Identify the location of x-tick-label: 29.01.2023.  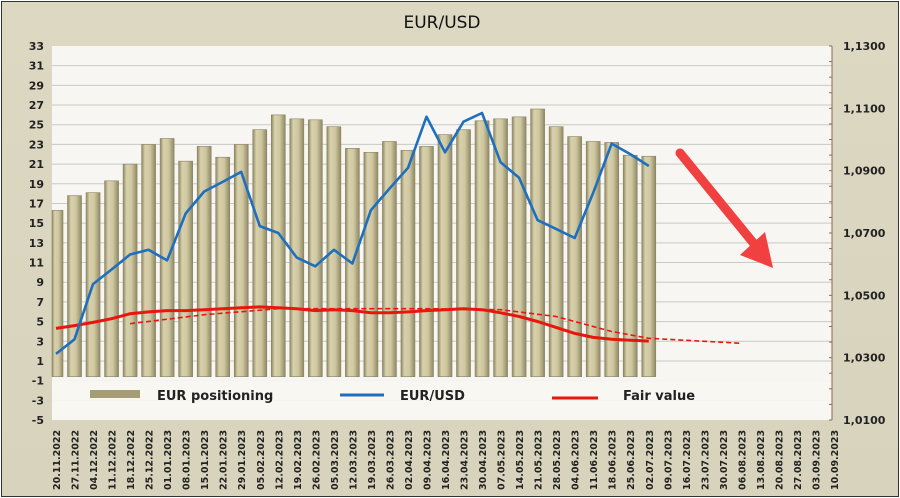
(242, 460).